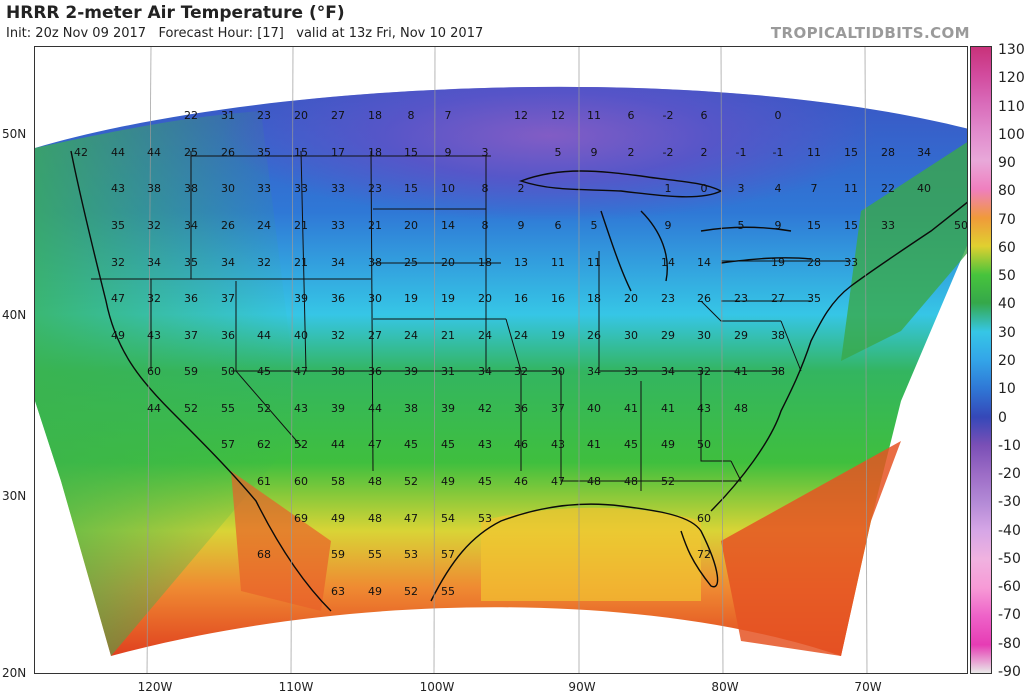 This screenshot has width=1024, height=696. I want to click on temperature-value: 31, so click(228, 115).